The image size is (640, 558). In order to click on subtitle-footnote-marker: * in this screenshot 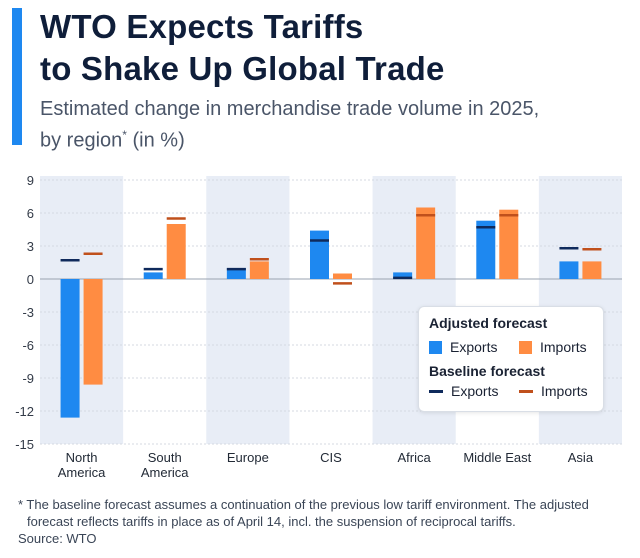, I will do `click(124, 135)`.